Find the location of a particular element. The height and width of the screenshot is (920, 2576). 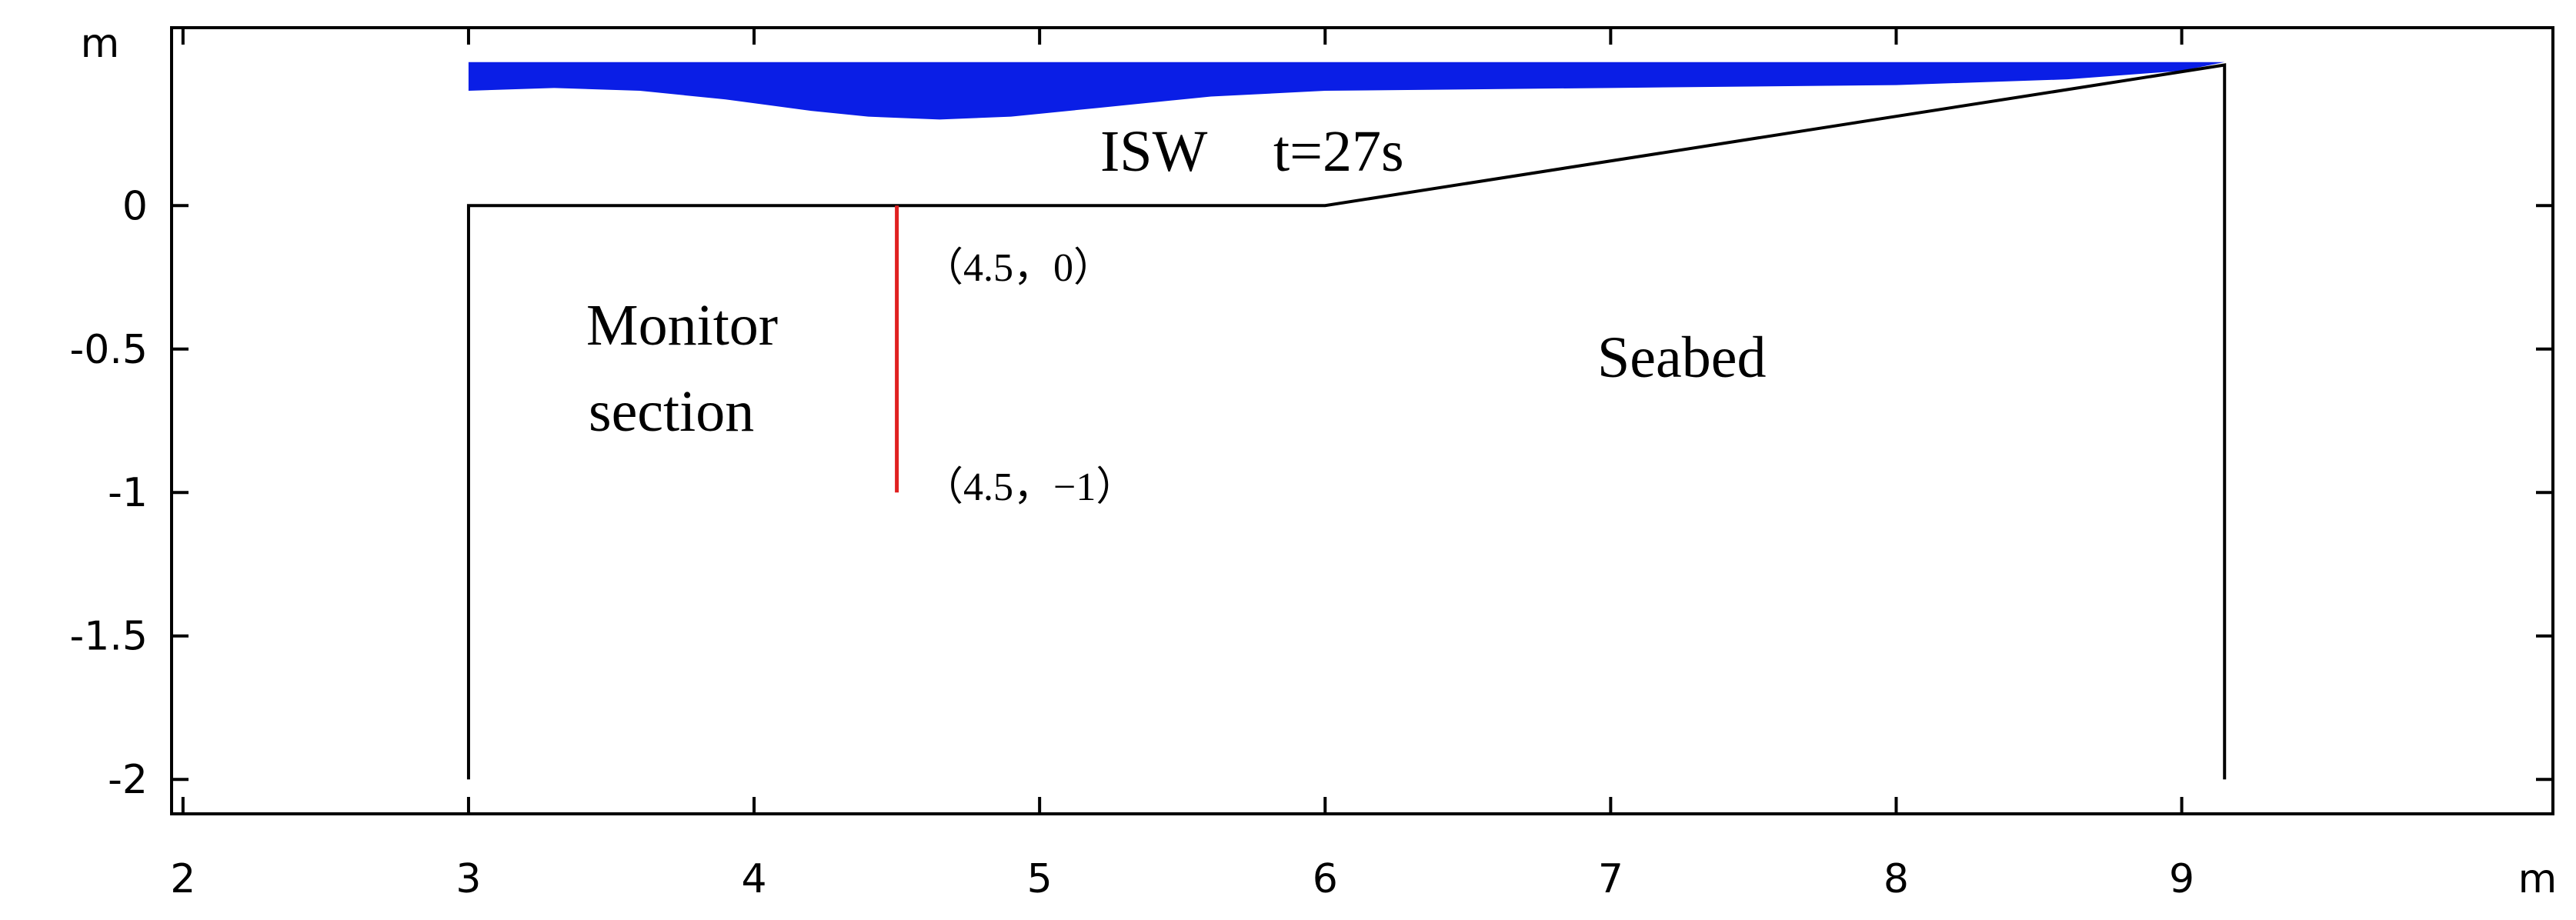

monitor-label-line1: Monitor is located at coordinates (682, 326).